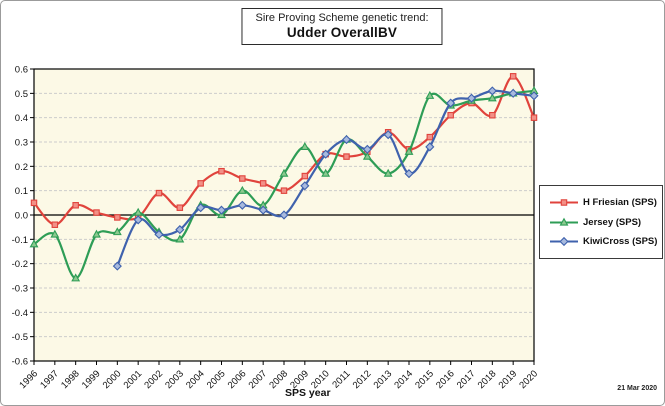 This screenshot has width=665, height=406. What do you see at coordinates (21, 143) in the screenshot?
I see `y-tick-label: 0.3` at bounding box center [21, 143].